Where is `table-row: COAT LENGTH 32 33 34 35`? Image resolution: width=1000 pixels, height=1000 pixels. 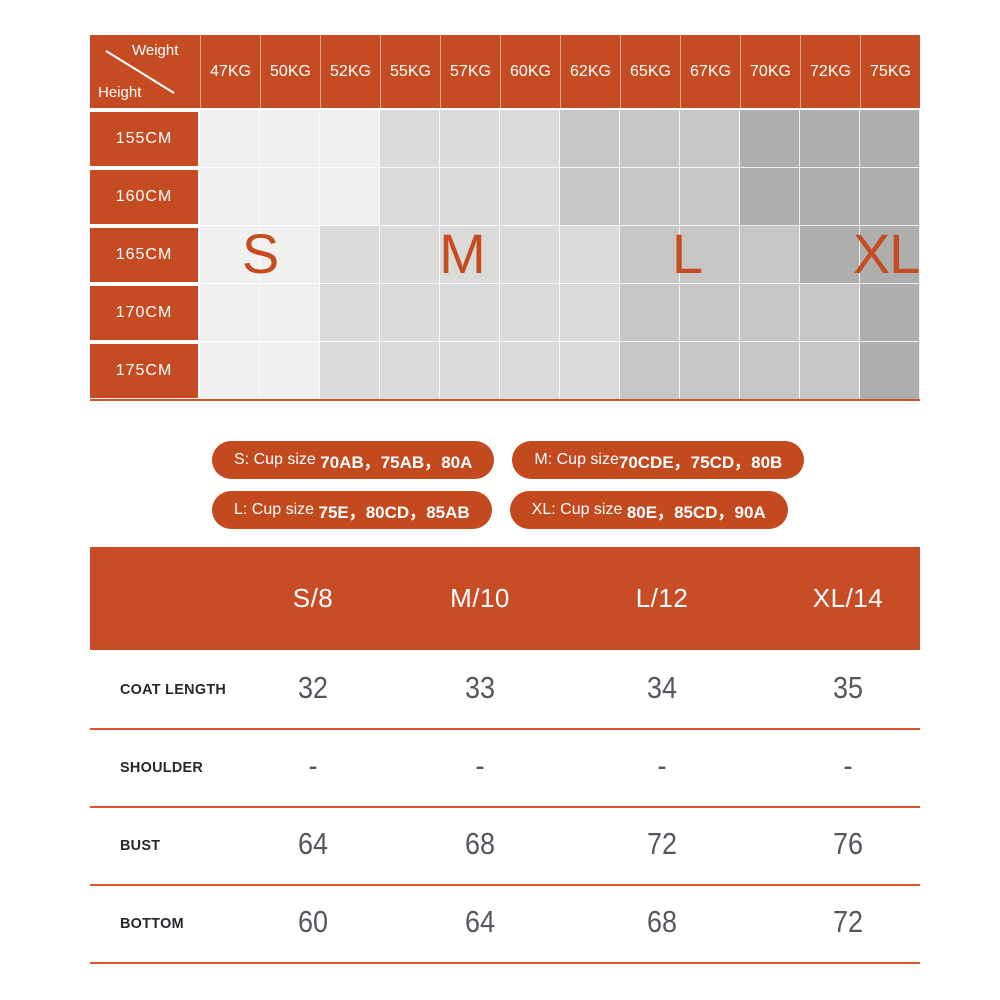
table-row: COAT LENGTH 32 33 34 35 is located at coordinates (505, 690).